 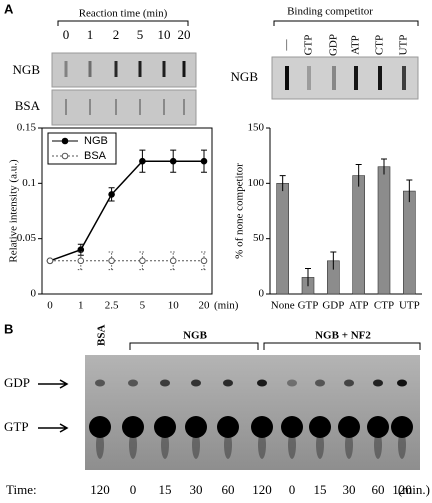 I want to click on group-label: NGB, so click(x=195, y=336).